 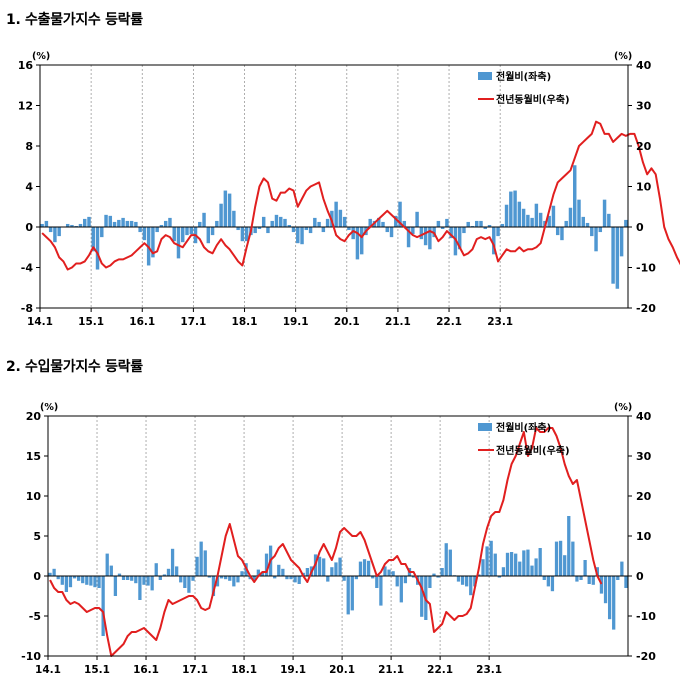 What do you see at coordinates (40, 322) in the screenshot?
I see `x-tick-label: 14.1` at bounding box center [40, 322].